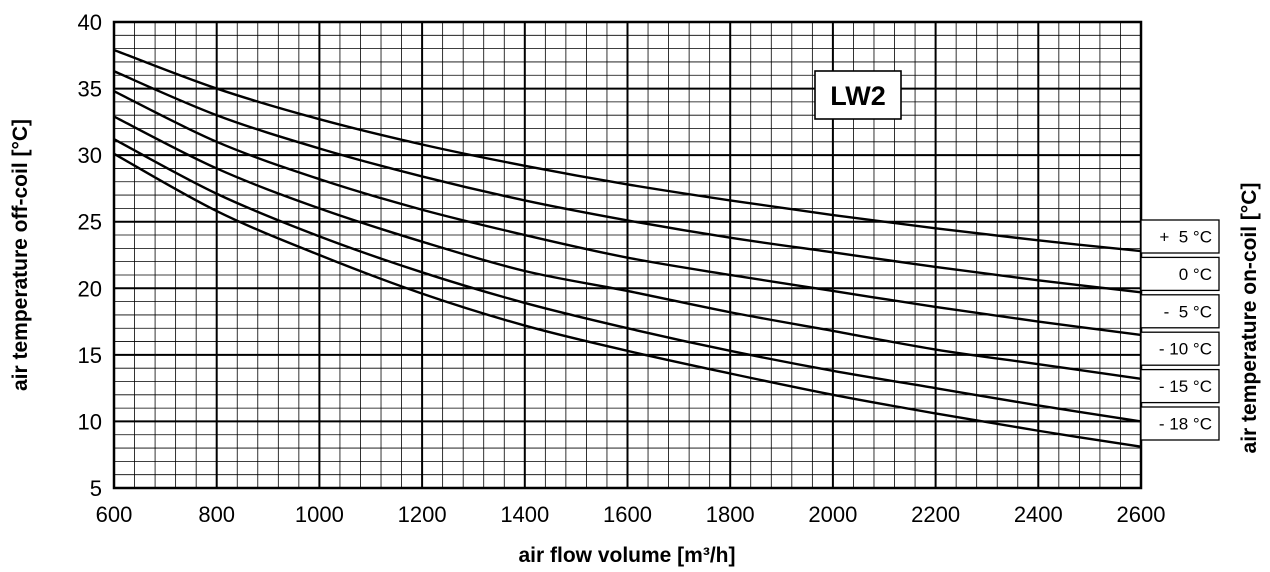 This screenshot has height=572, width=1270. What do you see at coordinates (216, 514) in the screenshot?
I see `x-tick-label: 800` at bounding box center [216, 514].